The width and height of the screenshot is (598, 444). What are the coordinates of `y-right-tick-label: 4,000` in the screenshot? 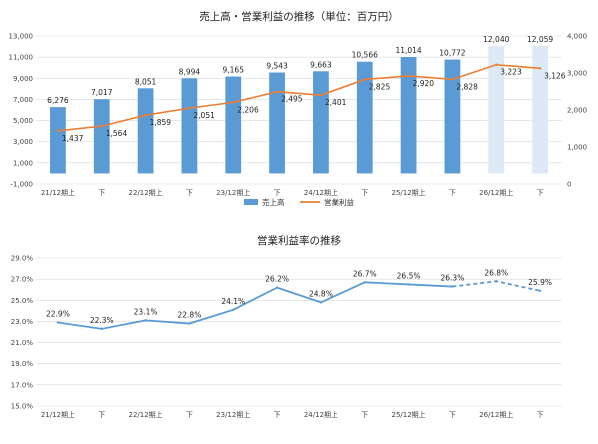 It's located at (577, 37).